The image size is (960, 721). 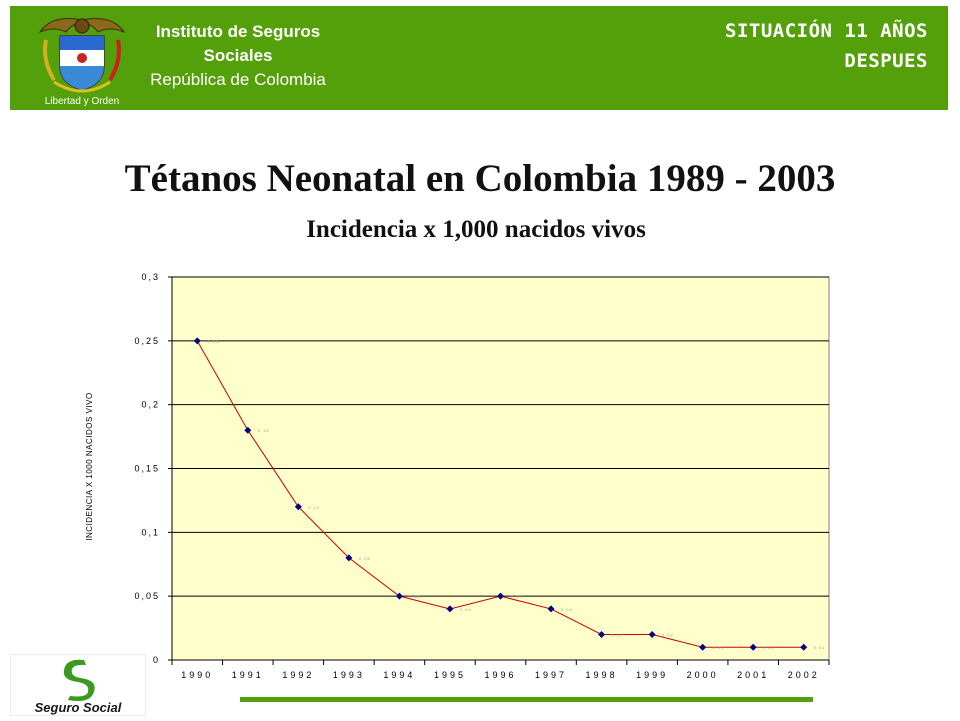 What do you see at coordinates (298, 675) in the screenshot?
I see `x-tick-label: 1992` at bounding box center [298, 675].